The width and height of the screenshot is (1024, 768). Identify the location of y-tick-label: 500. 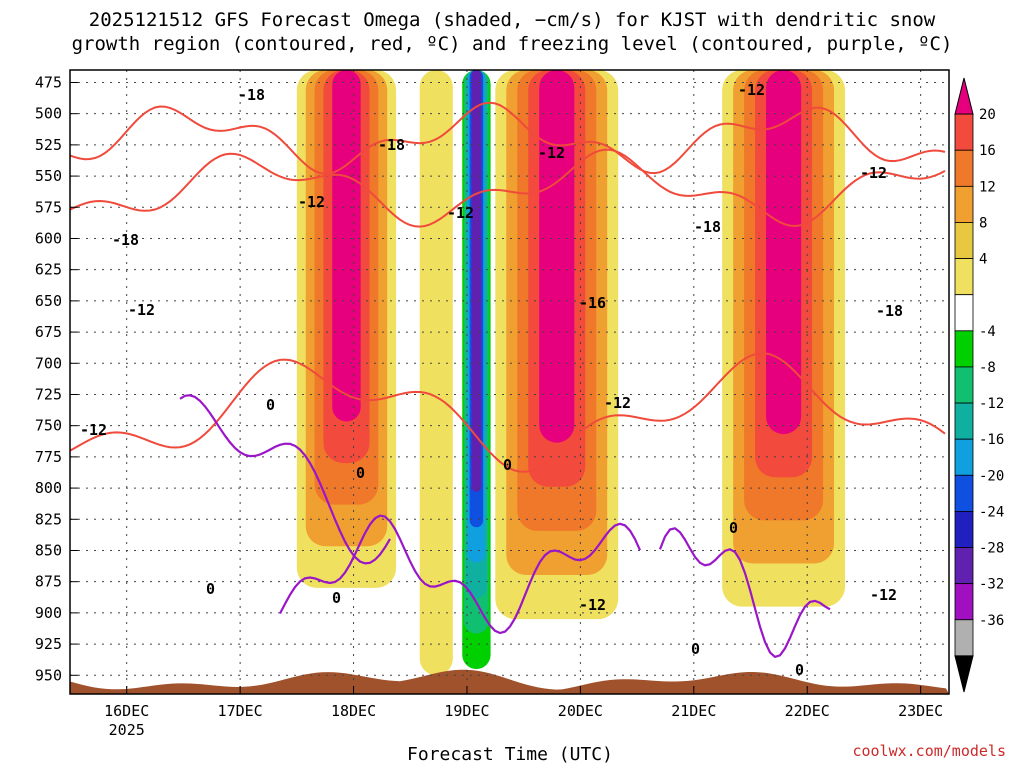
(48, 114).